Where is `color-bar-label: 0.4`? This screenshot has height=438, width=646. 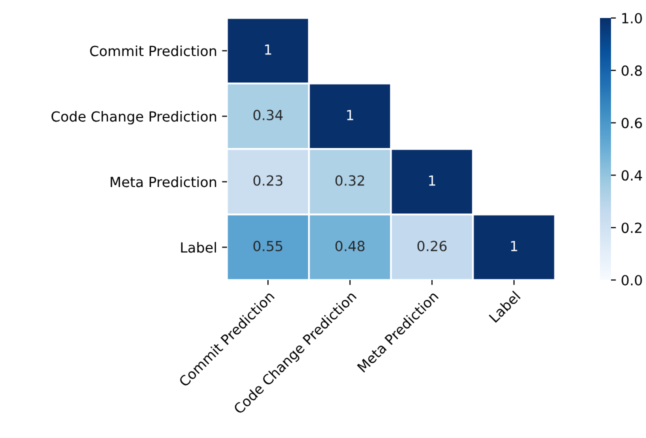
color-bar-label: 0.4 is located at coordinates (632, 175).